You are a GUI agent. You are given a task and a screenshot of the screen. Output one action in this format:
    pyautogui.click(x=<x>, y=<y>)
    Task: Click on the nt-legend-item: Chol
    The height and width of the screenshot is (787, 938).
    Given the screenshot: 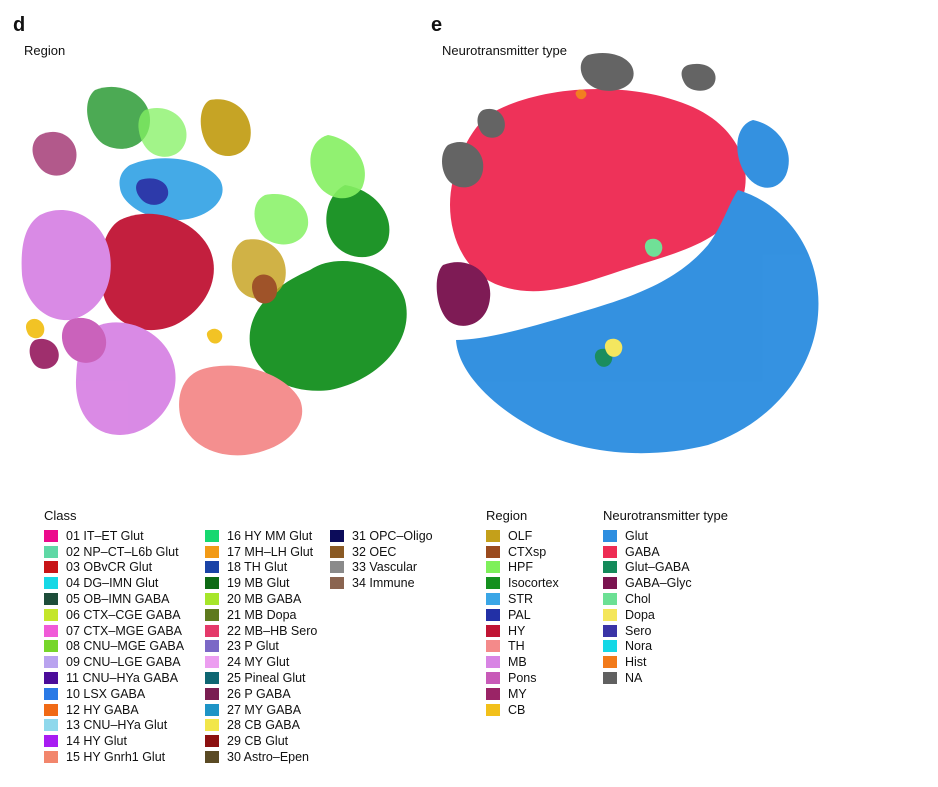 What is the action you would take?
    pyautogui.click(x=647, y=599)
    